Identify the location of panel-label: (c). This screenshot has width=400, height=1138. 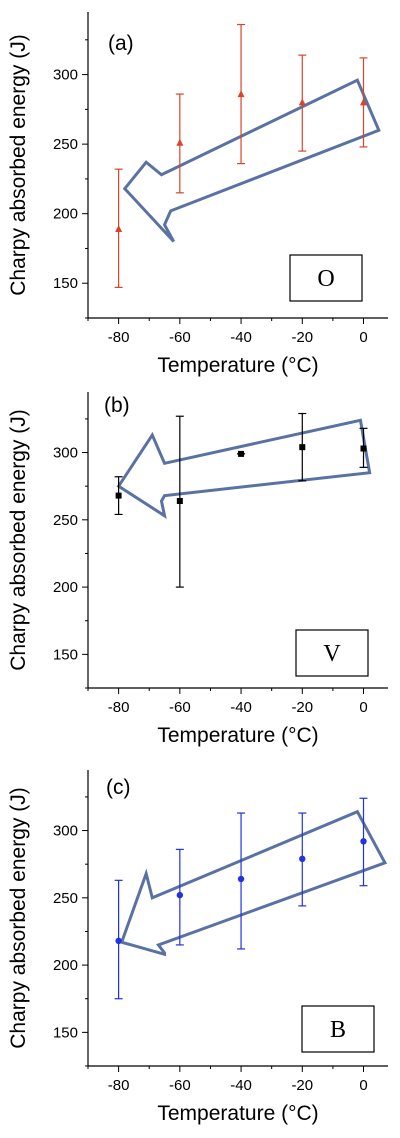
(118, 787).